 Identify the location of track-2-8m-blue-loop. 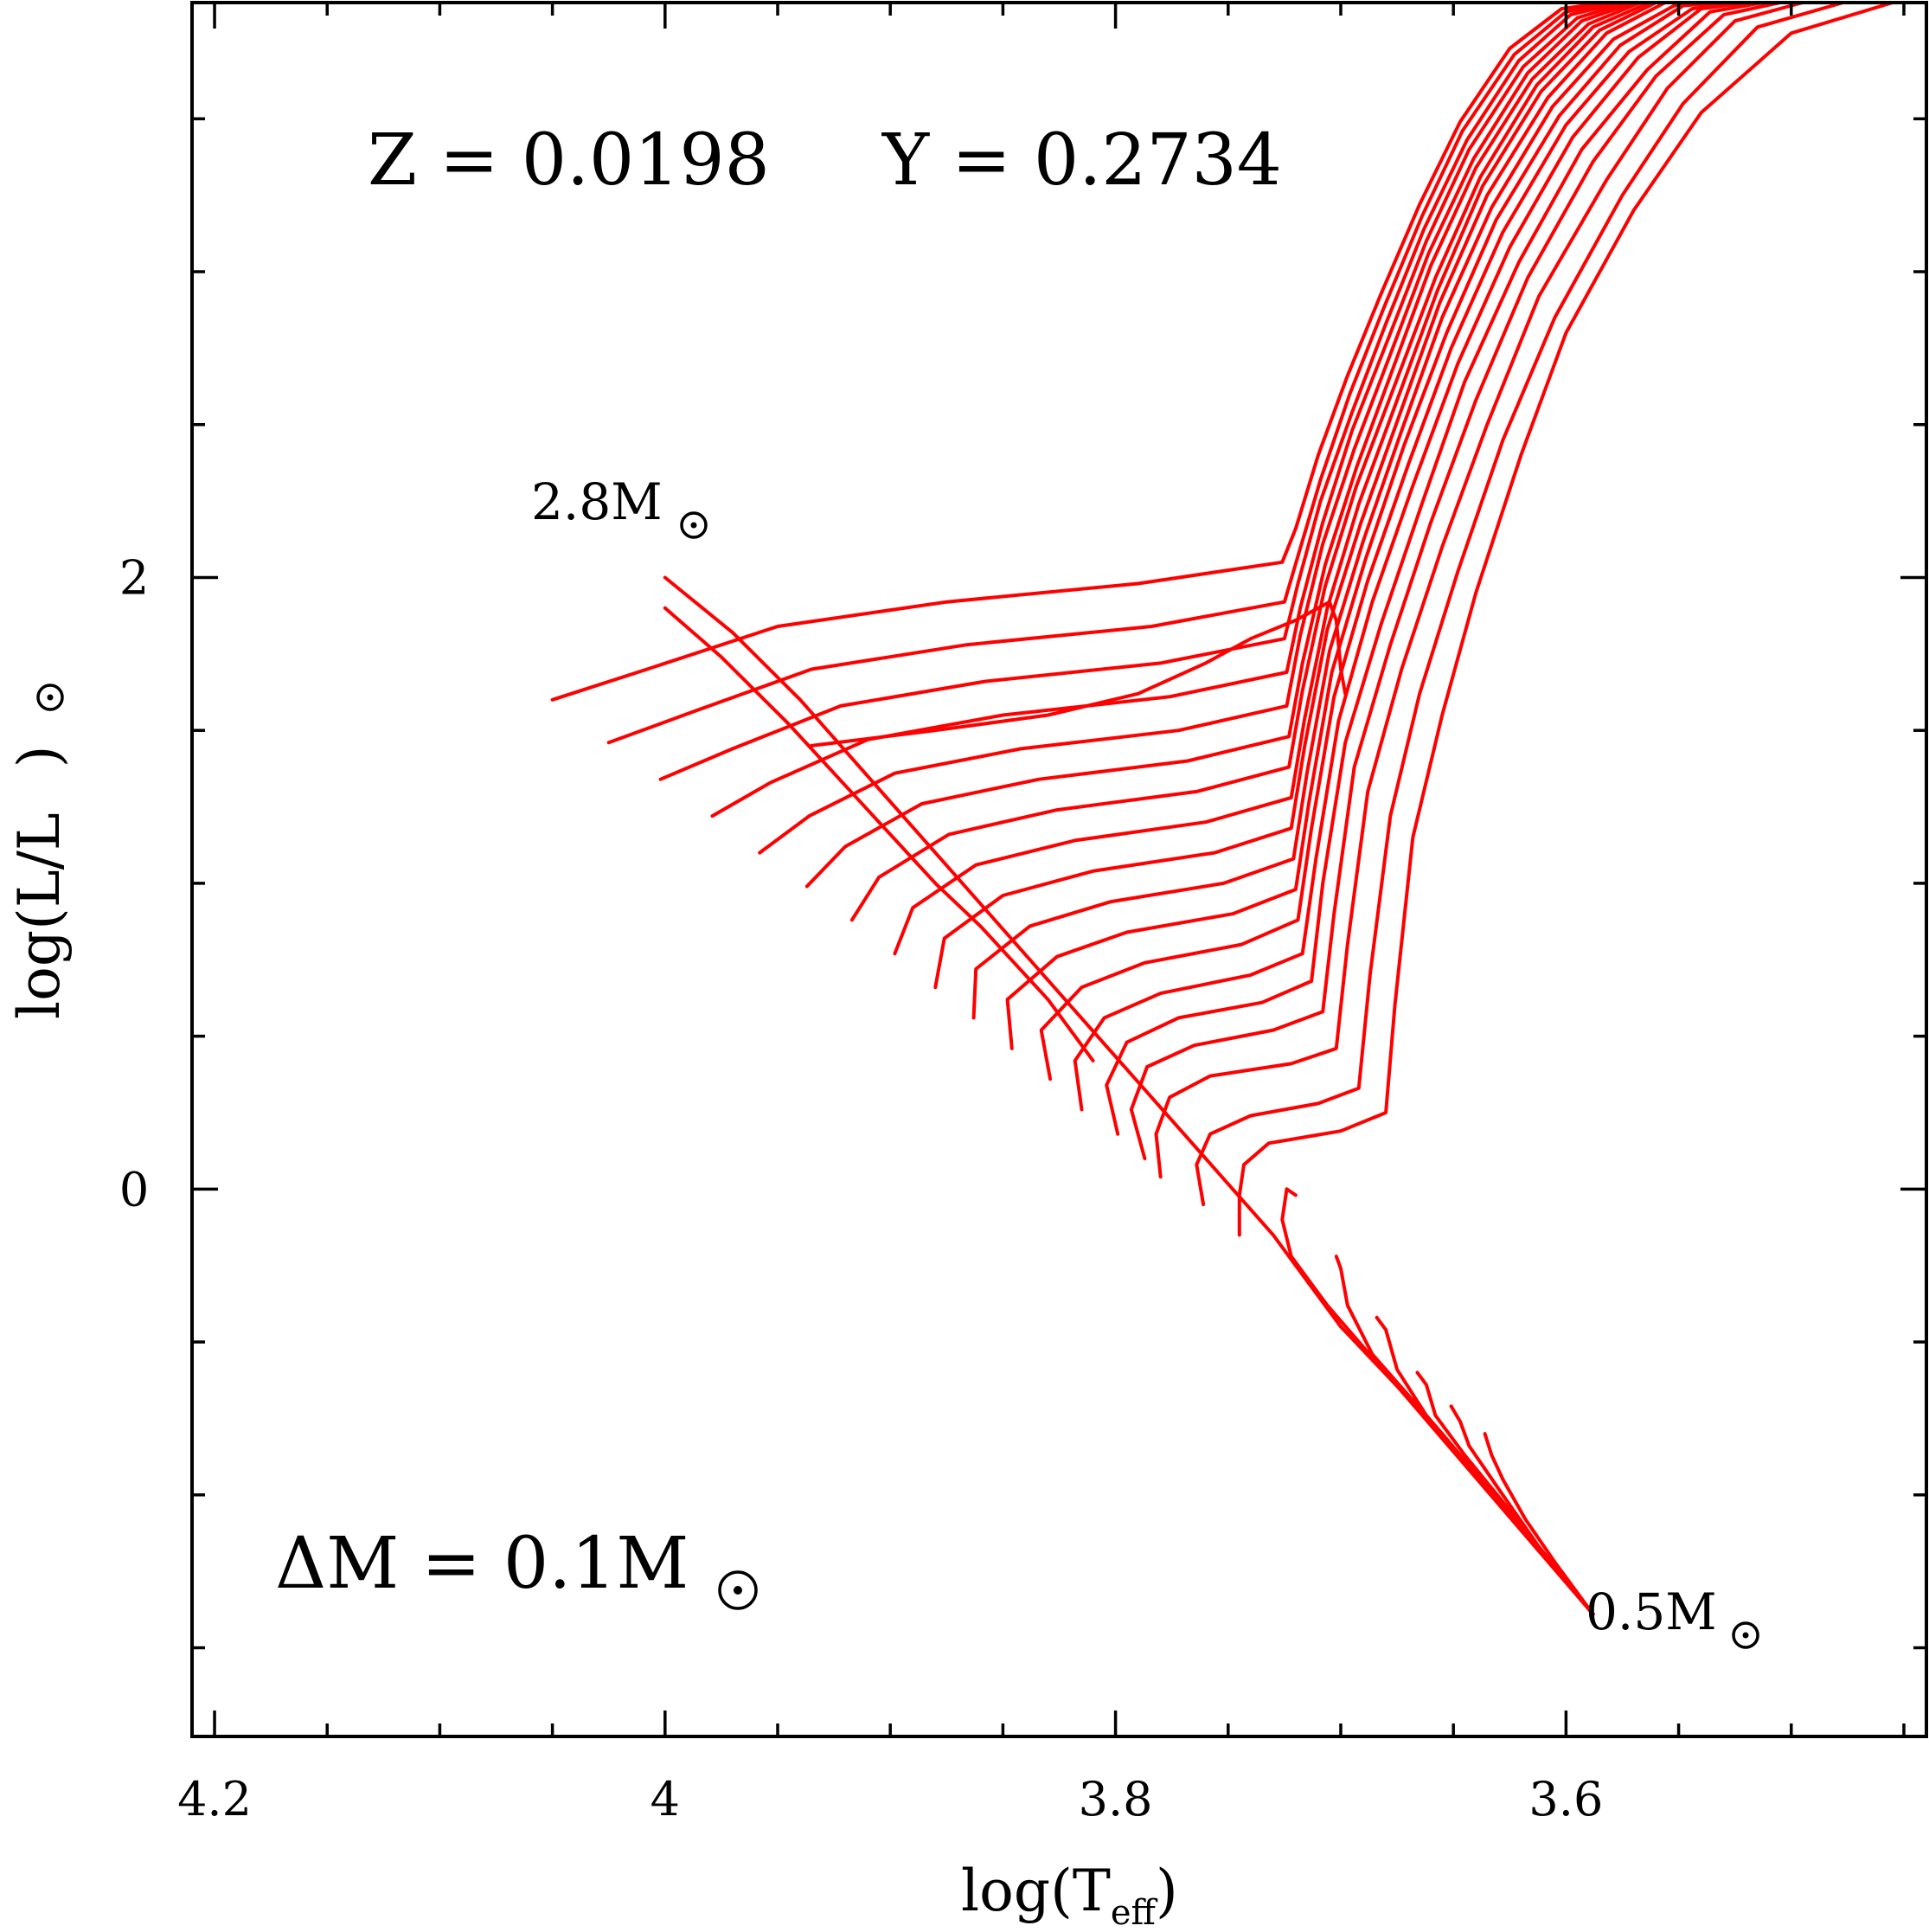
(1079, 674).